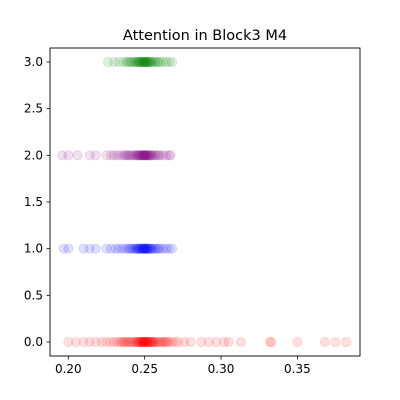 Image resolution: width=400 pixels, height=400 pixels. What do you see at coordinates (33, 109) in the screenshot?
I see `y-tick-label: 2.5` at bounding box center [33, 109].